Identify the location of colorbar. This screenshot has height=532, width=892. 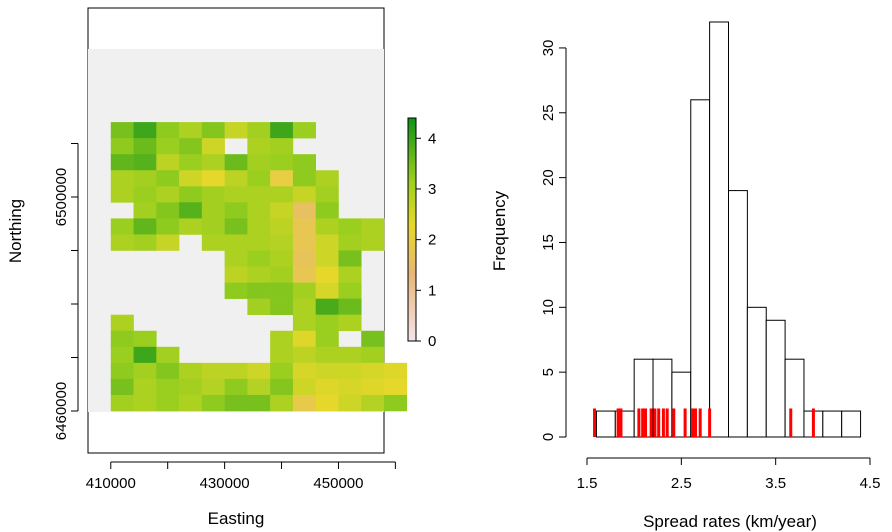
(412, 229).